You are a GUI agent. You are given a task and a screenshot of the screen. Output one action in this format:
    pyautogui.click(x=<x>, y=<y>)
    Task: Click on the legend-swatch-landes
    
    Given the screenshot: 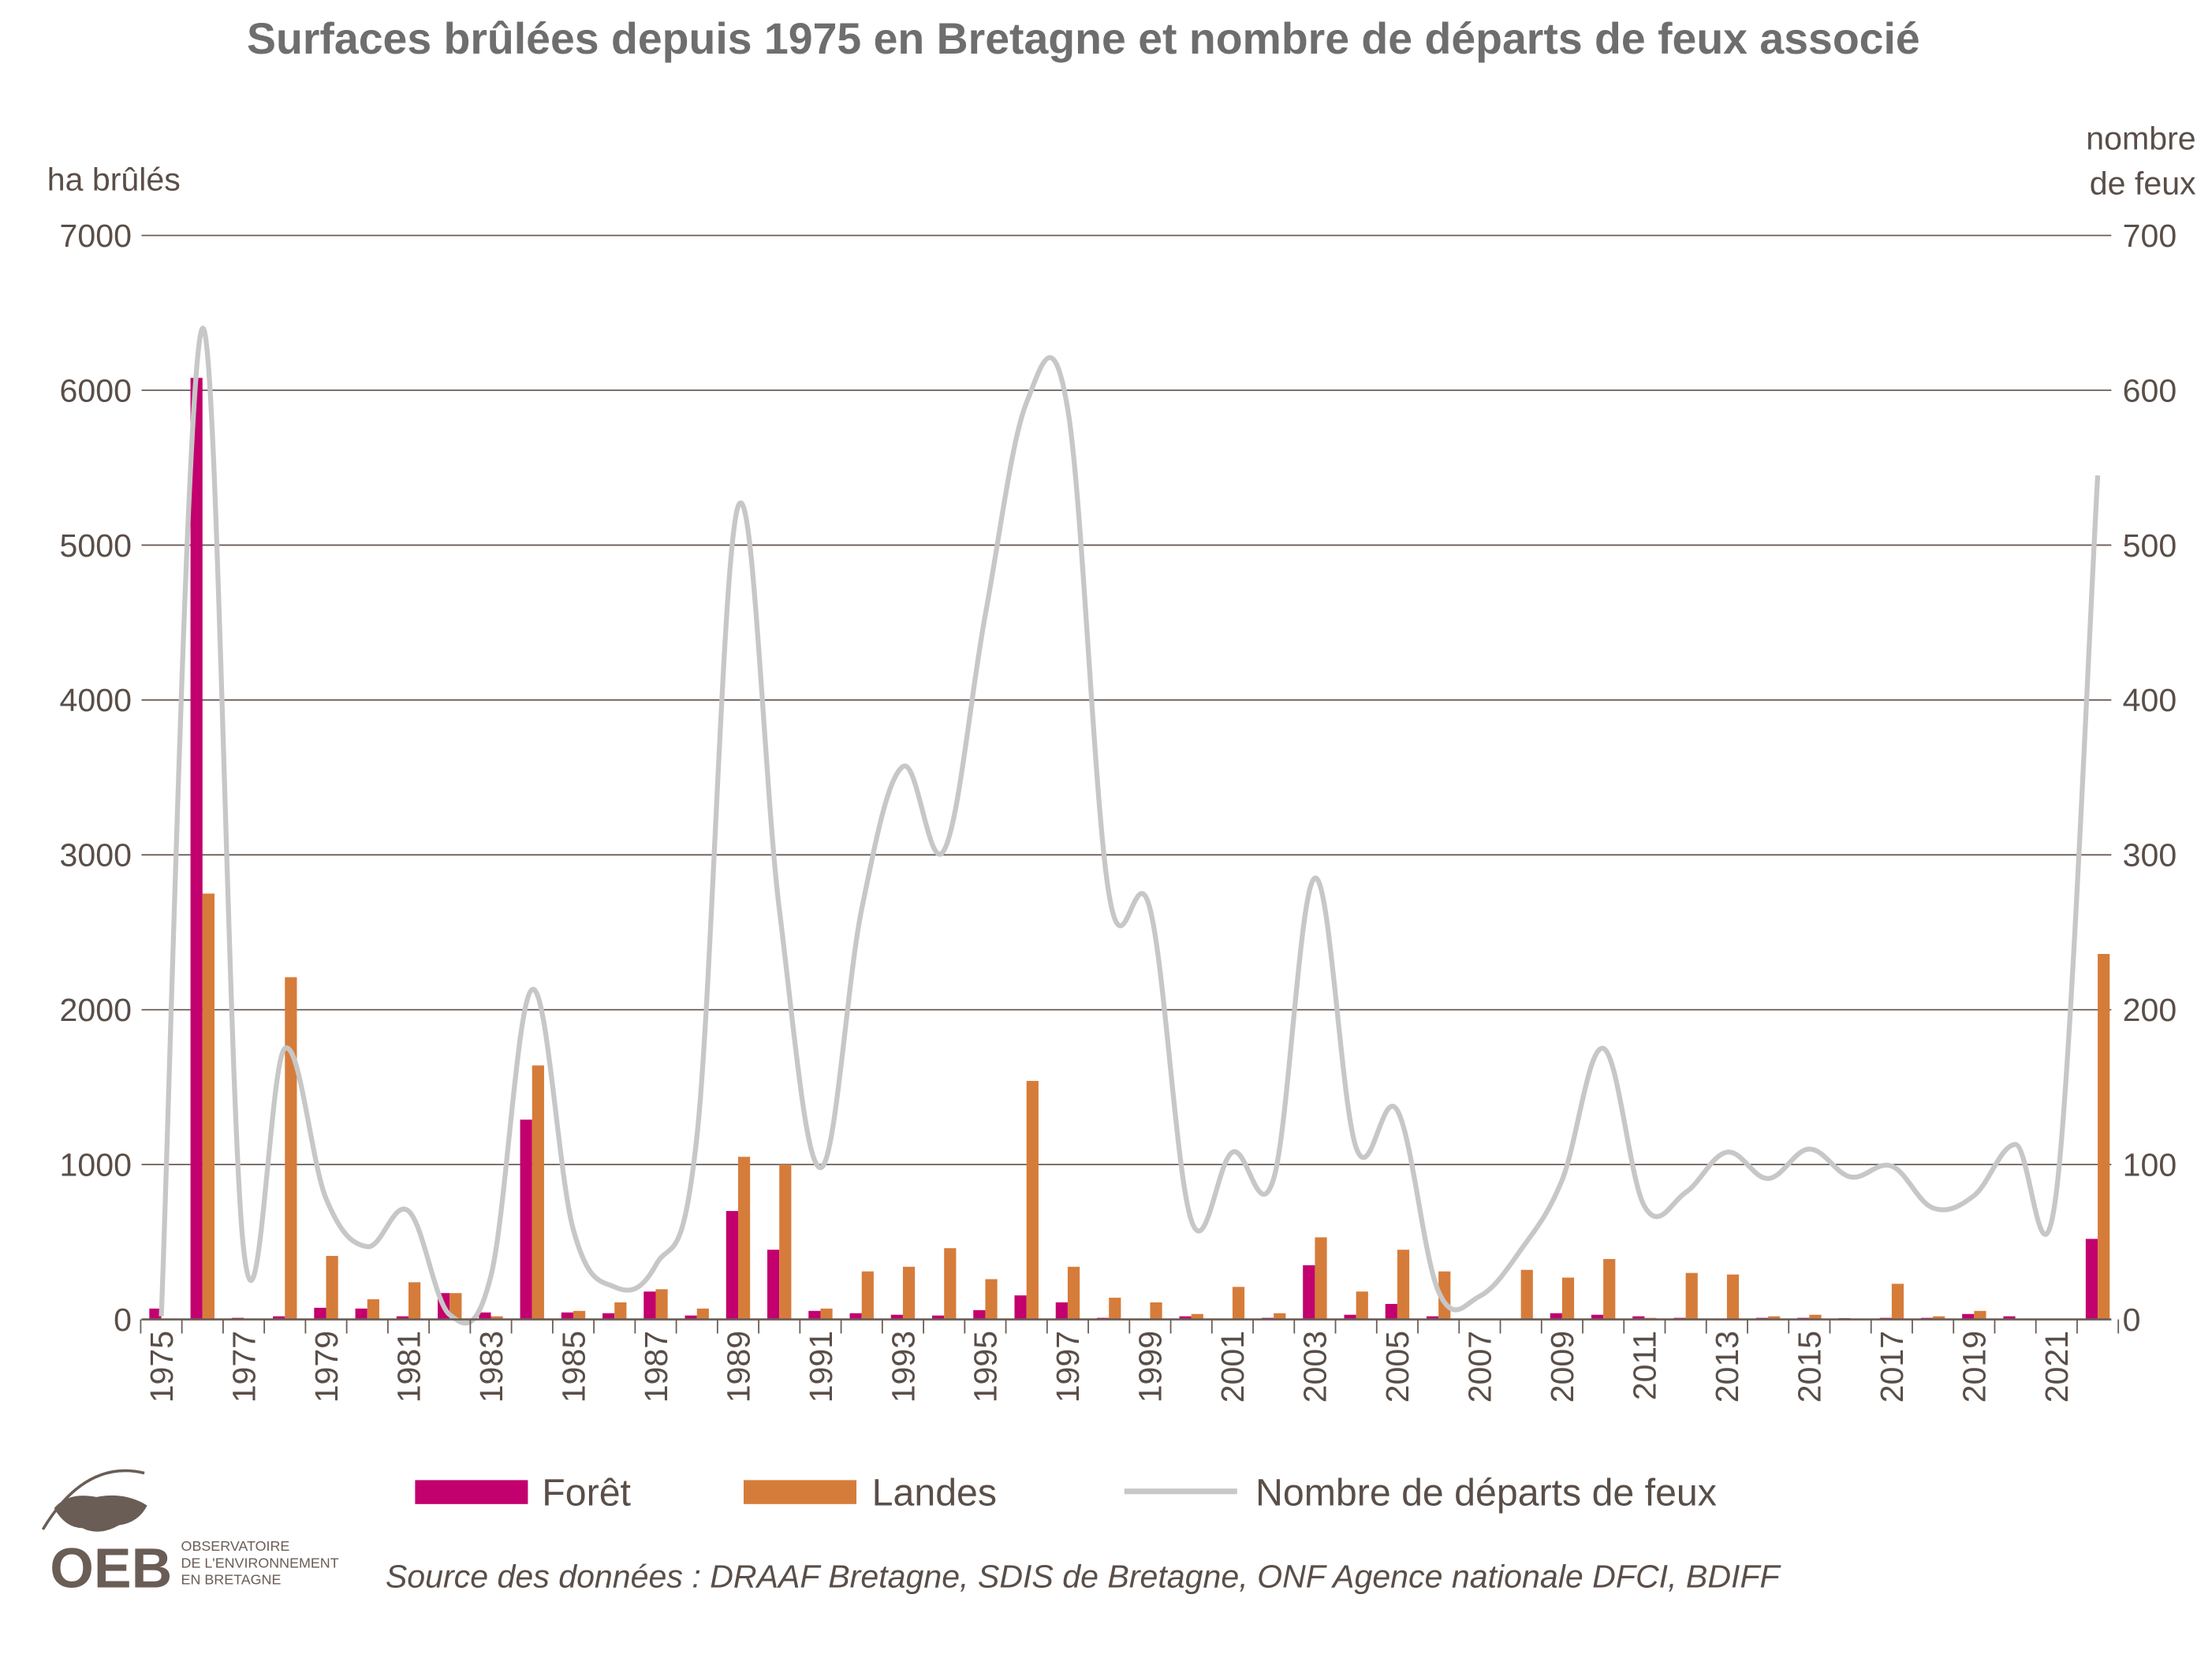 What is the action you would take?
    pyautogui.click(x=800, y=1492)
    